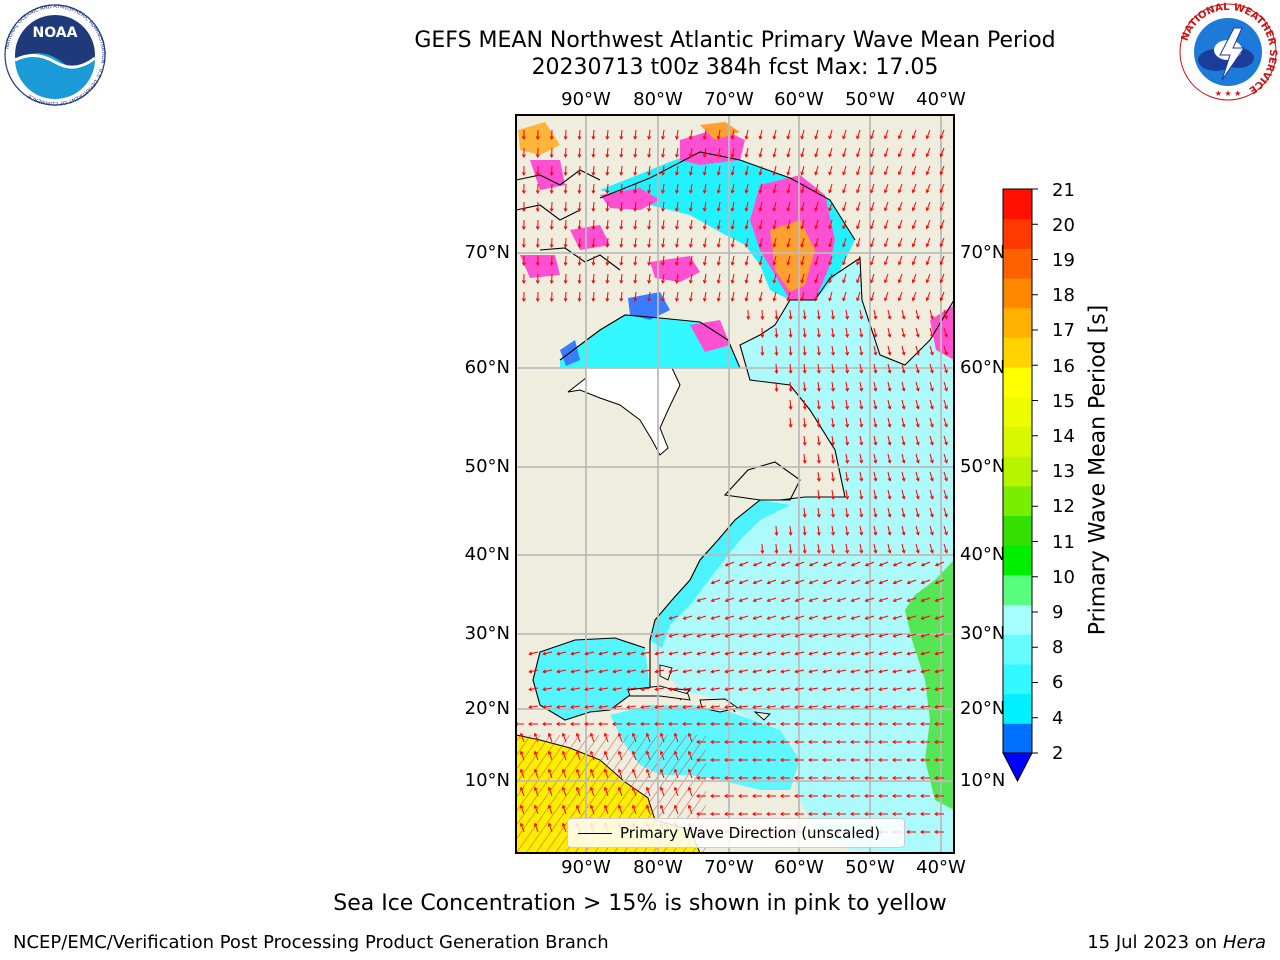 The width and height of the screenshot is (1280, 960). What do you see at coordinates (658, 99) in the screenshot?
I see `lon-label-top: 80°W` at bounding box center [658, 99].